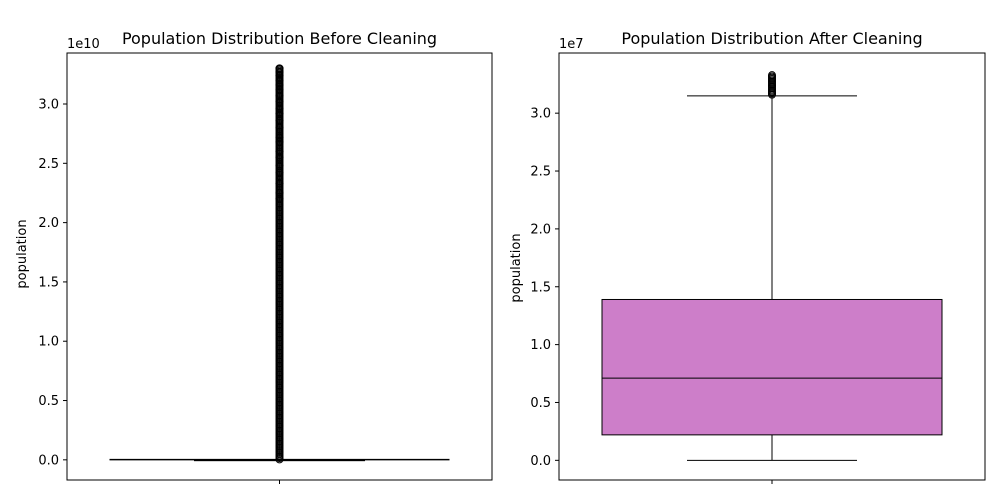 This screenshot has height=500, width=1000. I want to click on offset-text-before: 1e10, so click(83, 44).